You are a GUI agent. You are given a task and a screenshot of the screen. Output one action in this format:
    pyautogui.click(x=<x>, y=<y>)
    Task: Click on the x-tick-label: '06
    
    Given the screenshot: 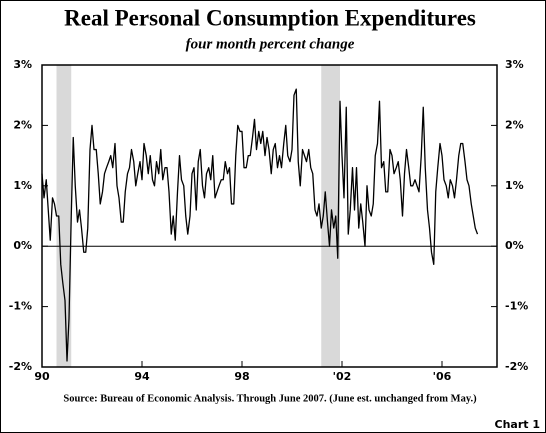 What is the action you would take?
    pyautogui.click(x=442, y=376)
    